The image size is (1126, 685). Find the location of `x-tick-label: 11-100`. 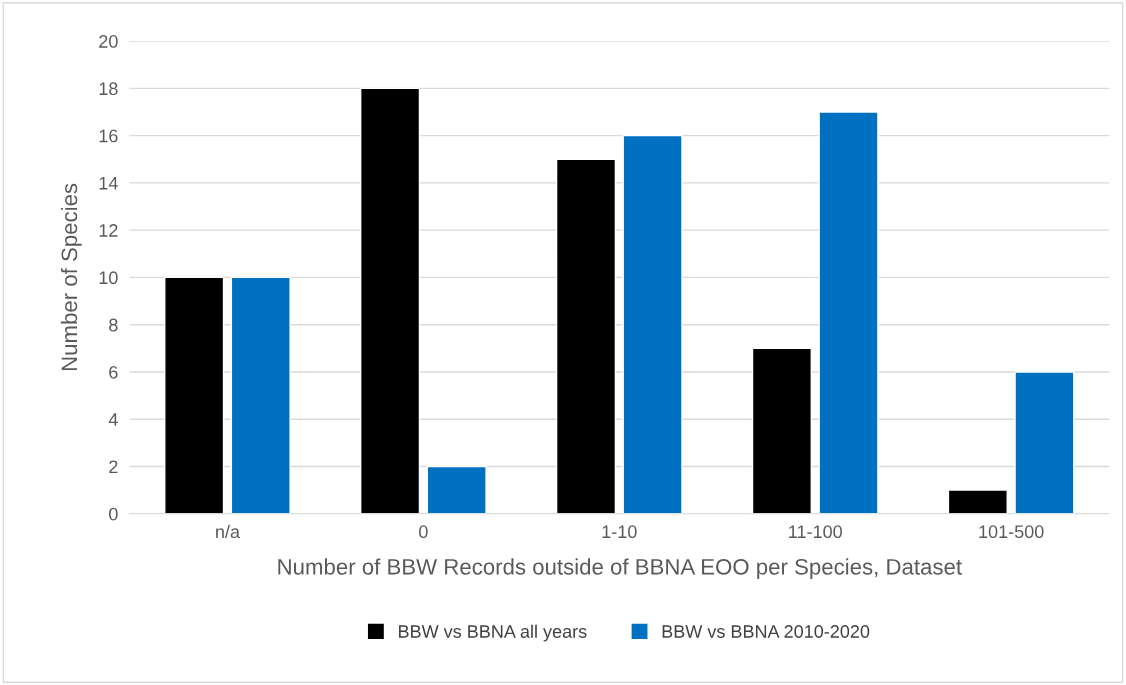

x-tick-label: 11-100 is located at coordinates (815, 532).